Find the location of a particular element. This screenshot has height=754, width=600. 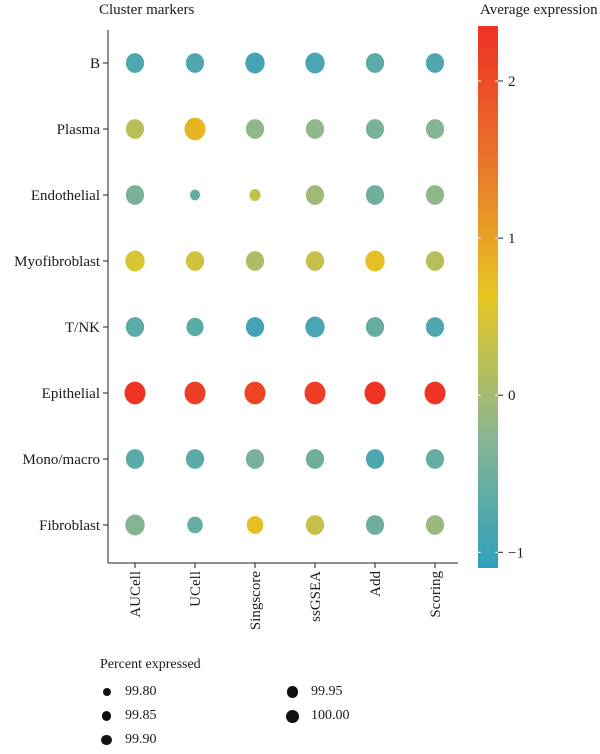

size-legend-item: 99.80 is located at coordinates (128, 692).